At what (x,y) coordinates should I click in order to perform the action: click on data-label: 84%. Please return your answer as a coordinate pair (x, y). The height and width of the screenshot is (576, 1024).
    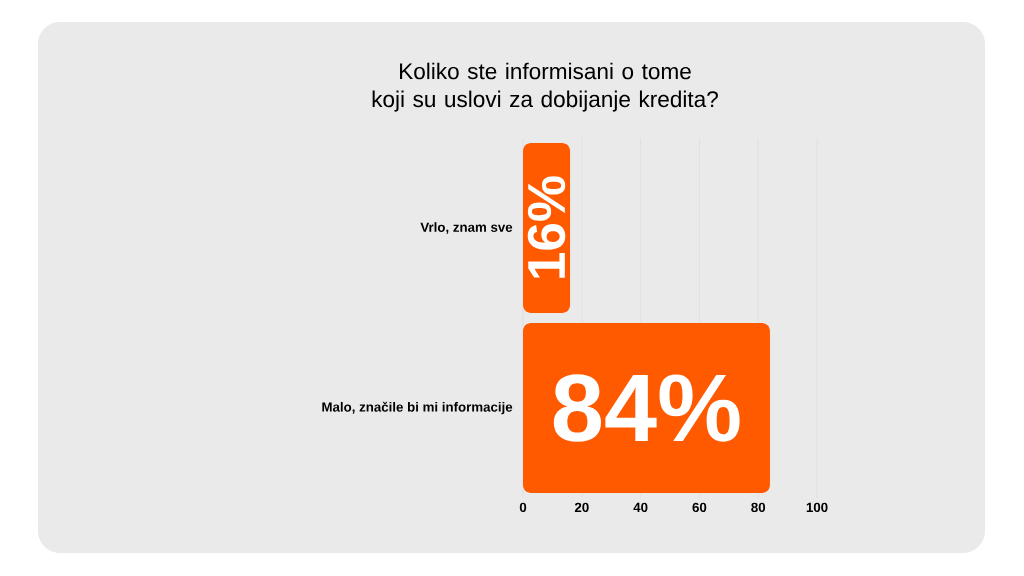
    Looking at the image, I should click on (646, 408).